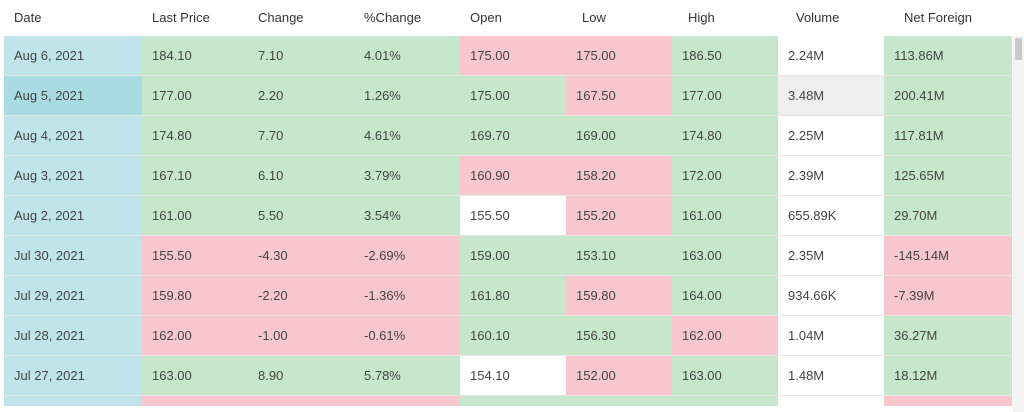  I want to click on vertical-scrollbar, so click(1018, 224).